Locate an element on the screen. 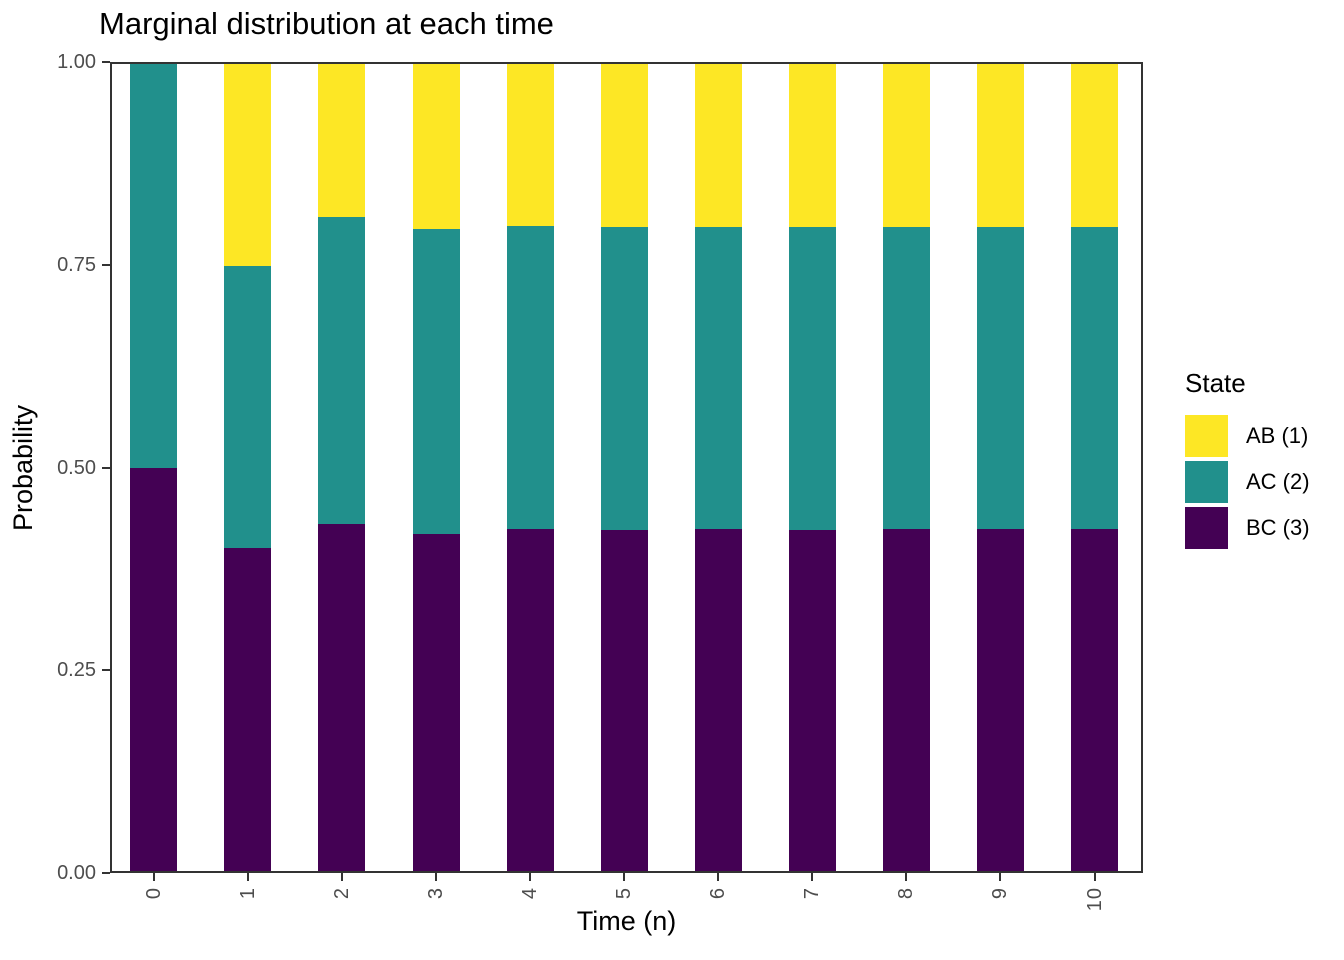  legend-label: AB (1) is located at coordinates (1277, 435).